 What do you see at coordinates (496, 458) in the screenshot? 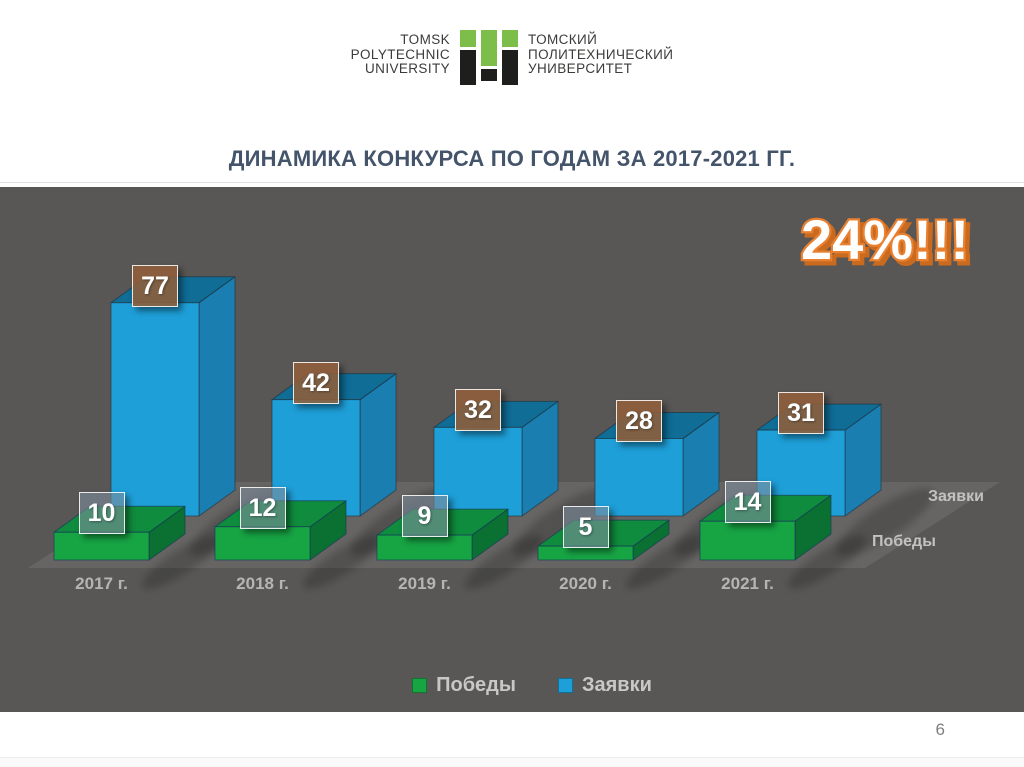
I see `bar-zayavki-2019 г.` at bounding box center [496, 458].